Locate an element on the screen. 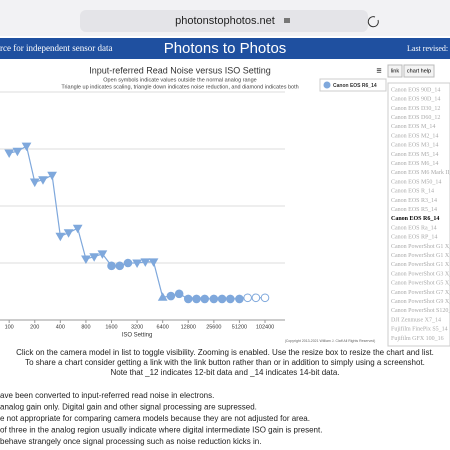 The height and width of the screenshot is (450, 450). x-tick-label: 100 is located at coordinates (9, 327).